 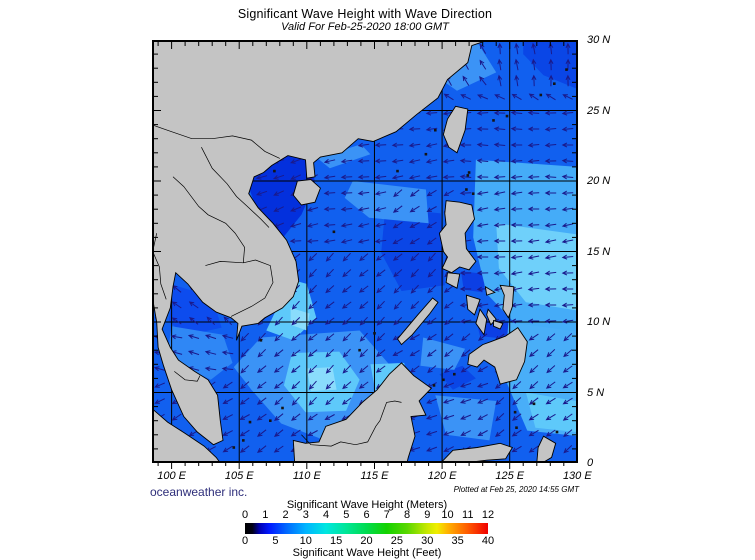 What do you see at coordinates (546, 448) in the screenshot?
I see `land-halmahera` at bounding box center [546, 448].